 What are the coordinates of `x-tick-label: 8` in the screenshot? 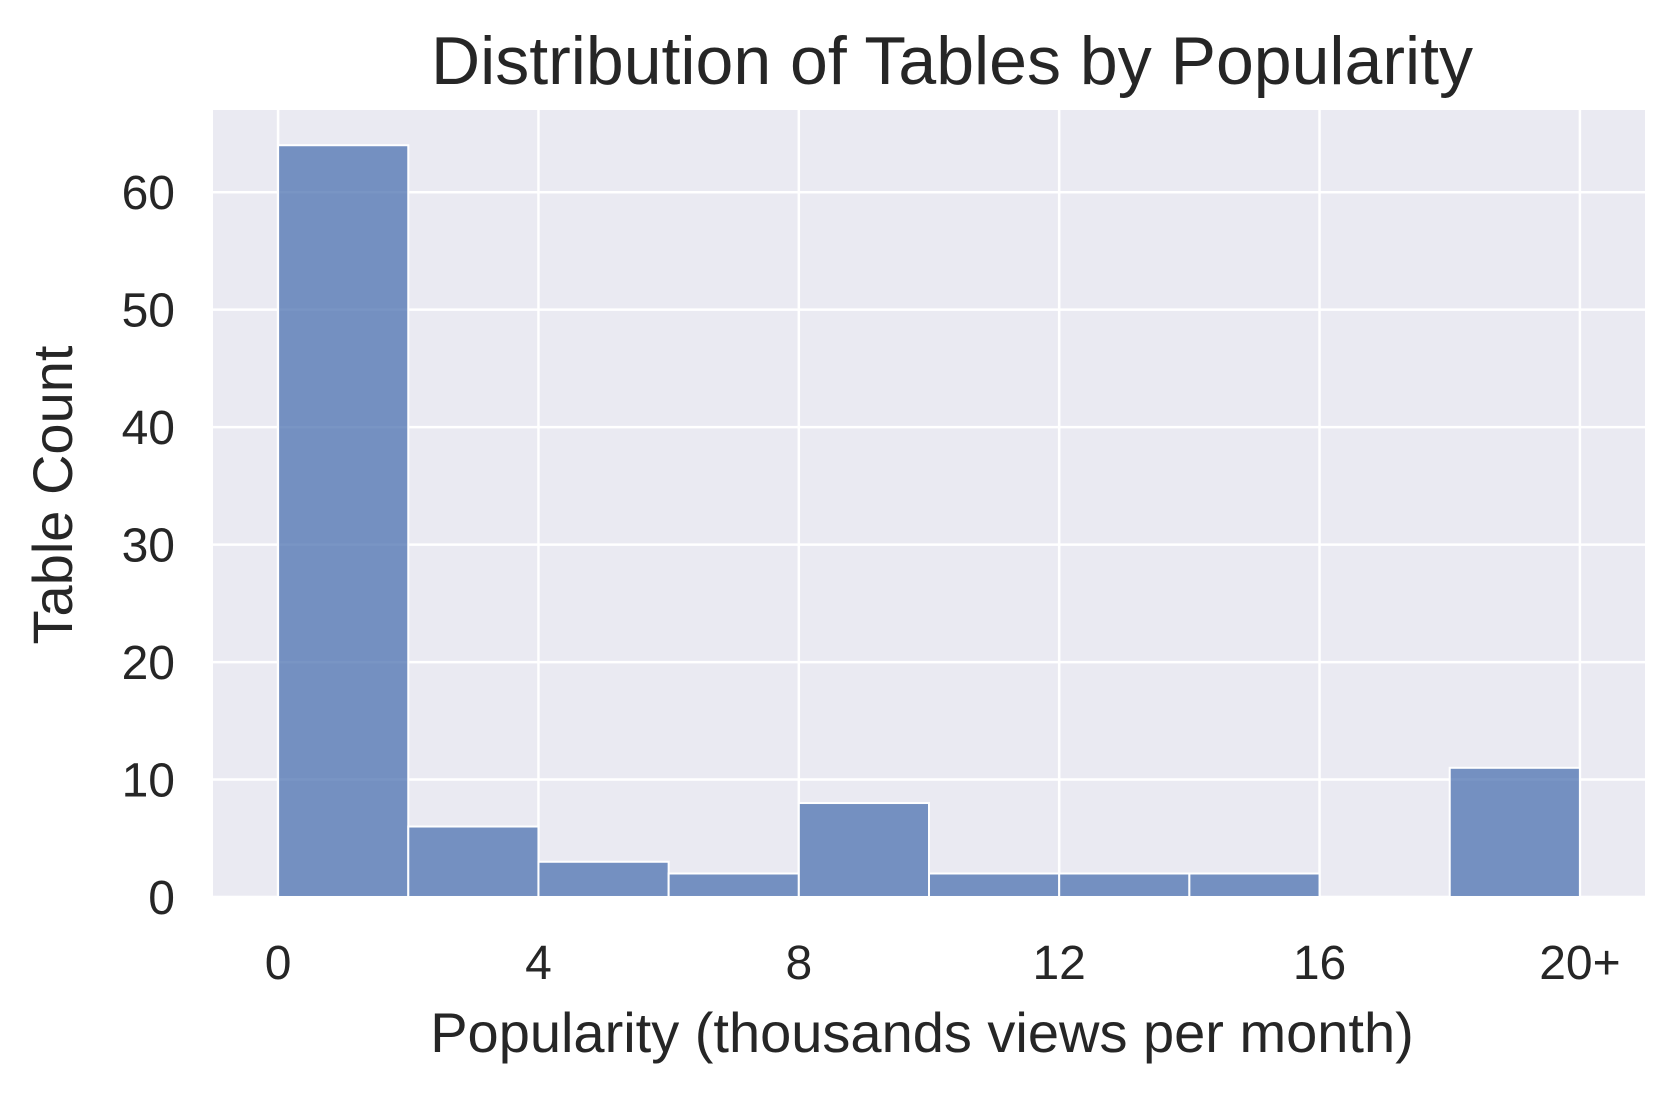 It's located at (798, 963).